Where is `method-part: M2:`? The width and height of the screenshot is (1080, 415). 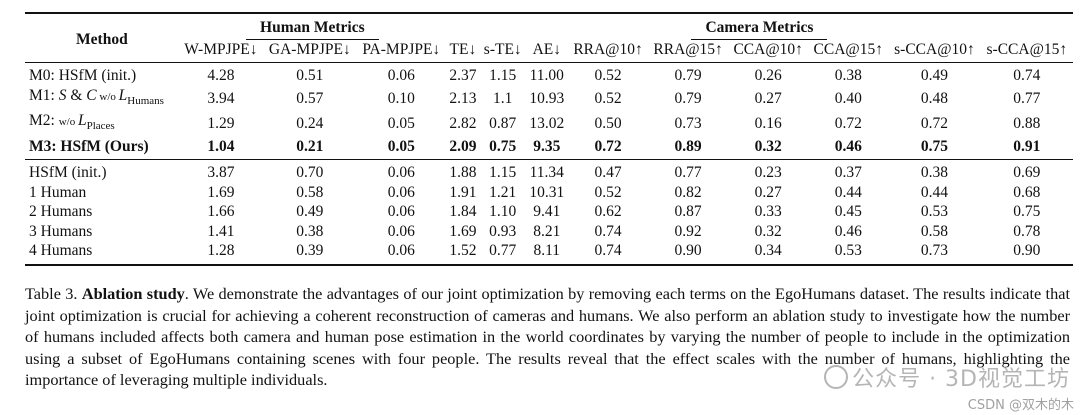
method-part: M2: is located at coordinates (44, 121).